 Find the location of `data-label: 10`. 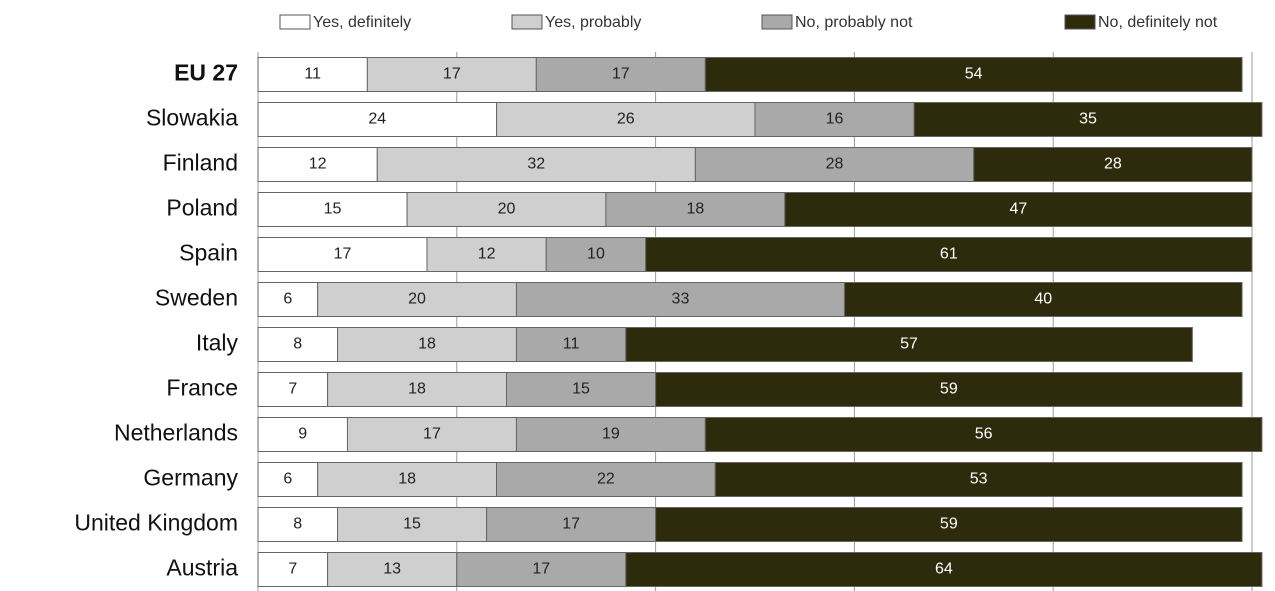

data-label: 10 is located at coordinates (596, 254).